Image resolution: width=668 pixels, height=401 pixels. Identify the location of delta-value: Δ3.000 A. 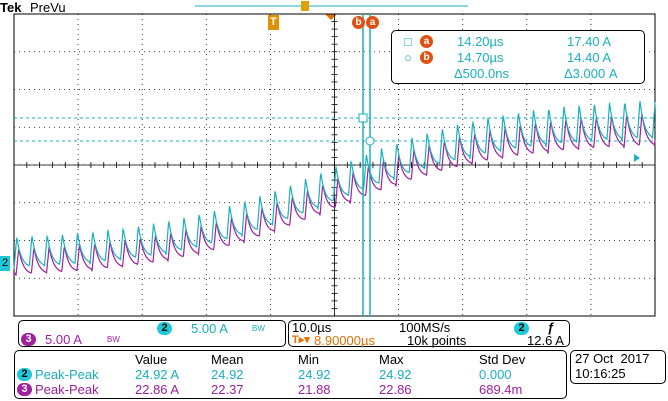
(591, 73).